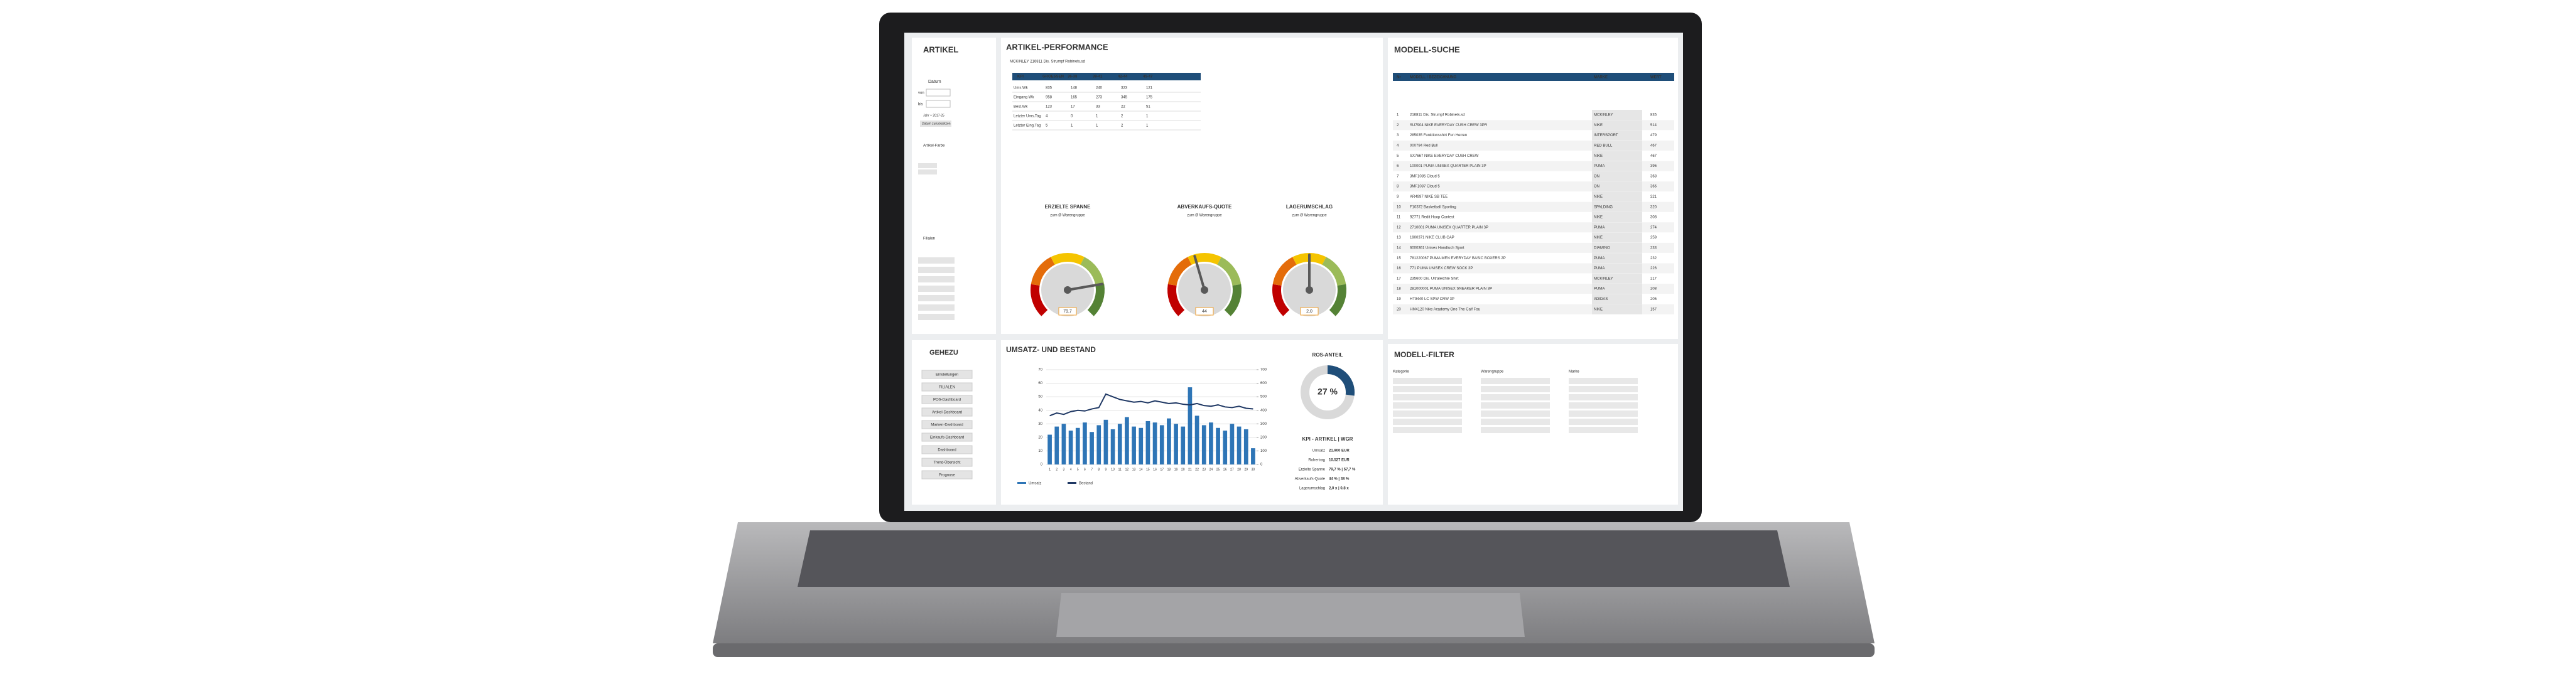  What do you see at coordinates (1040, 424) in the screenshot?
I see `y-tick-label: 30` at bounding box center [1040, 424].